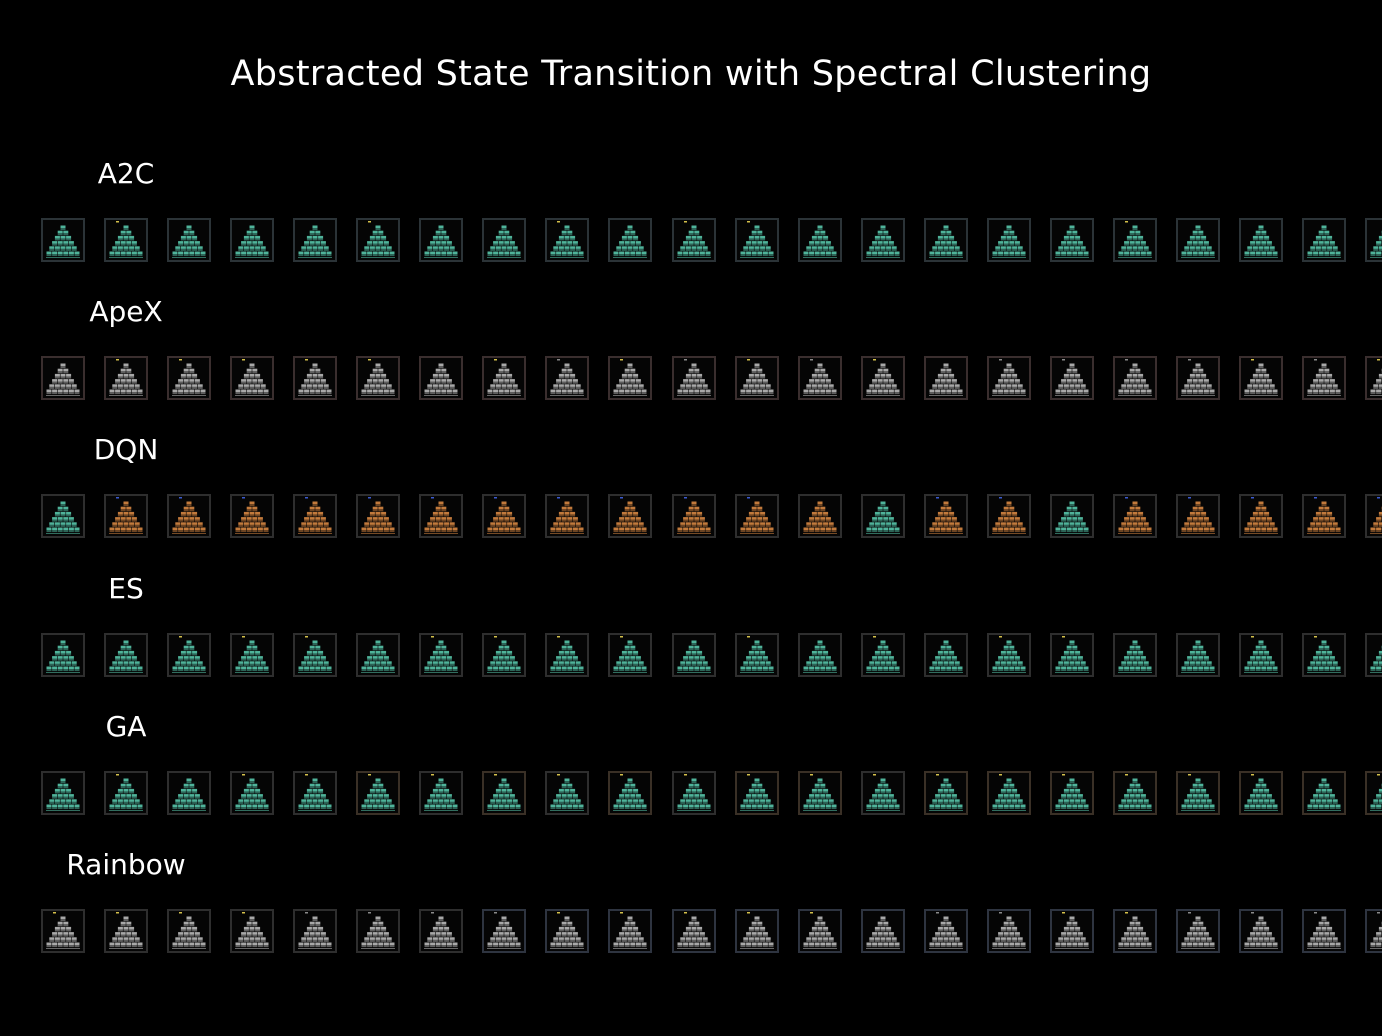 The height and width of the screenshot is (1036, 1382). I want to click on frame-strip-a2c, so click(691, 241).